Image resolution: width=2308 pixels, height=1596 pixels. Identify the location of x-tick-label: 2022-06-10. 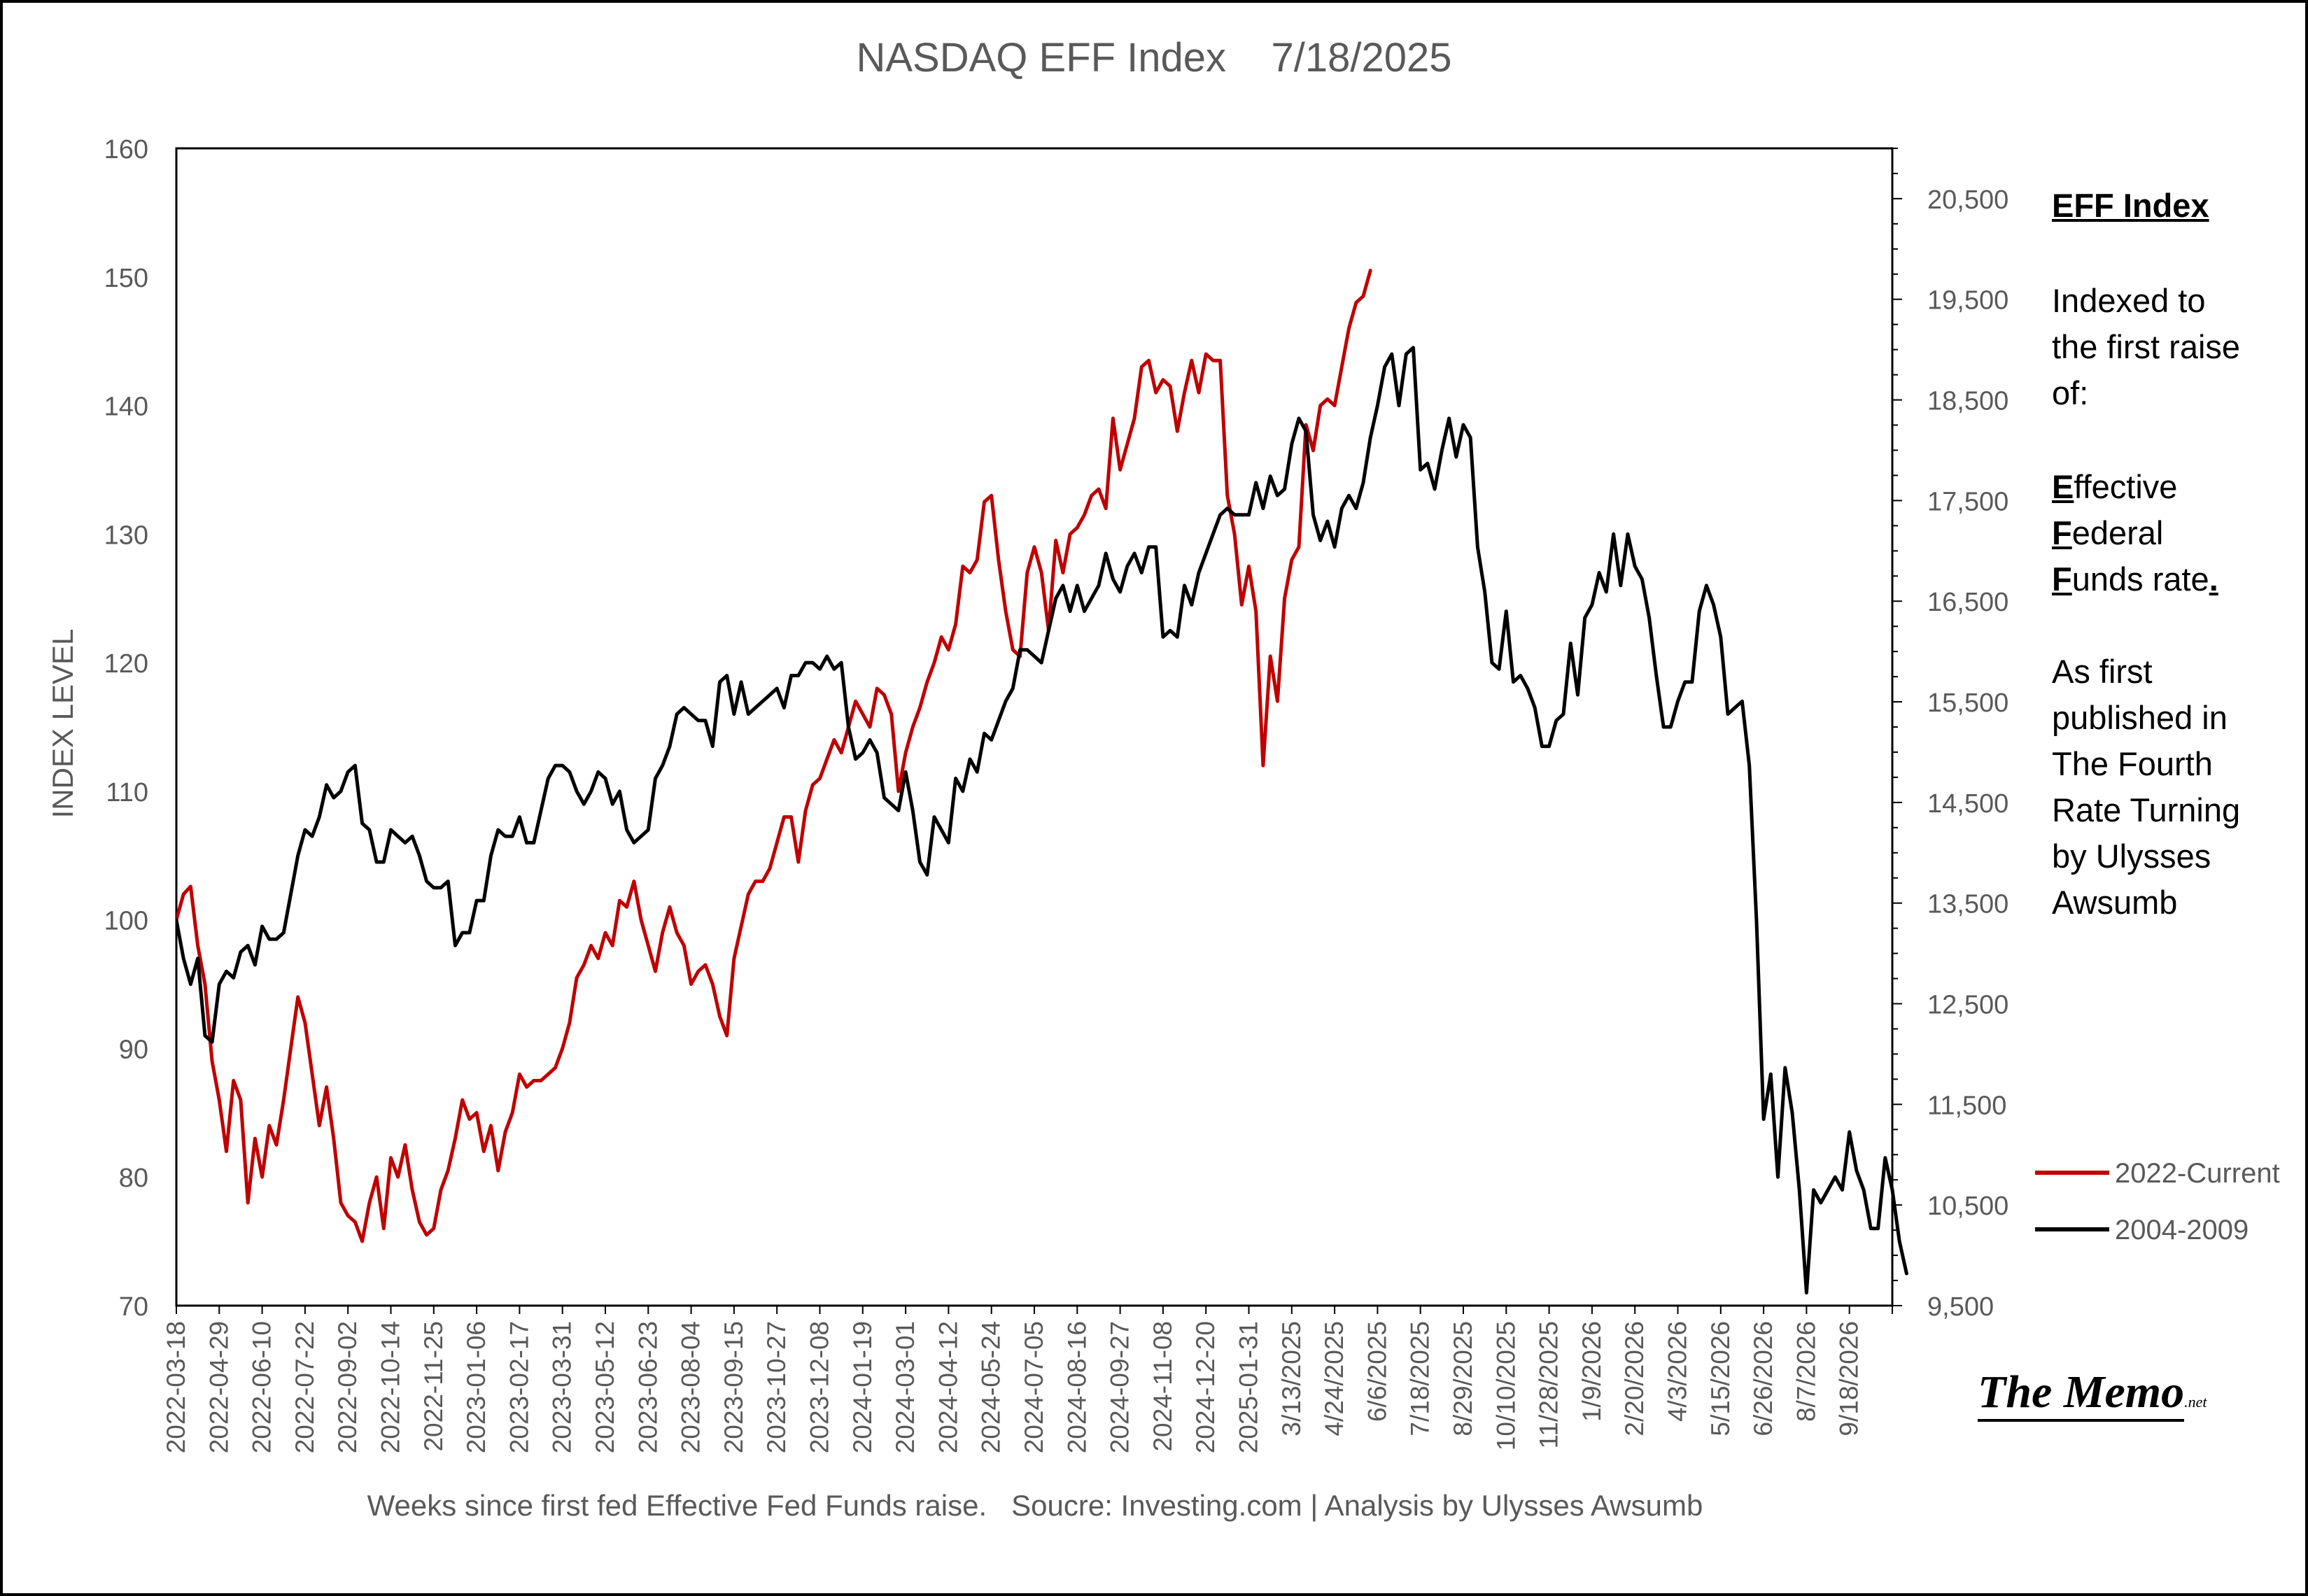
(262, 1387).